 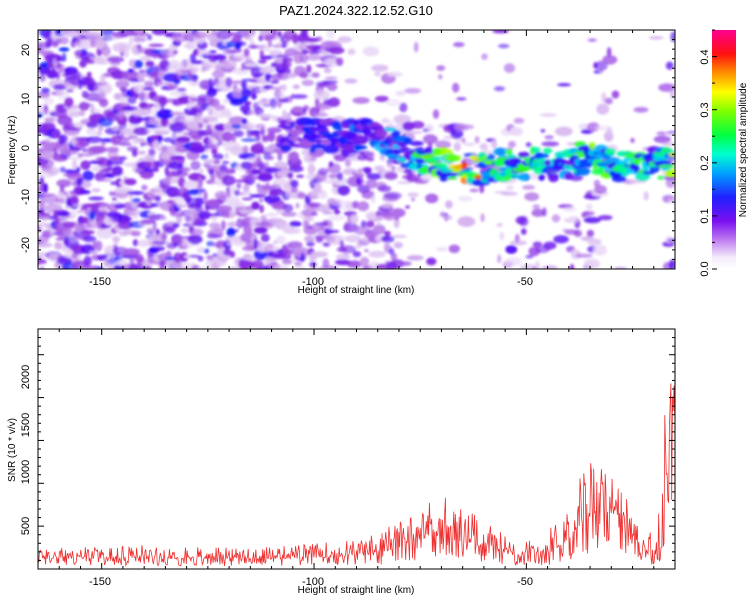 I want to click on colorbar-gradient, so click(x=724, y=149).